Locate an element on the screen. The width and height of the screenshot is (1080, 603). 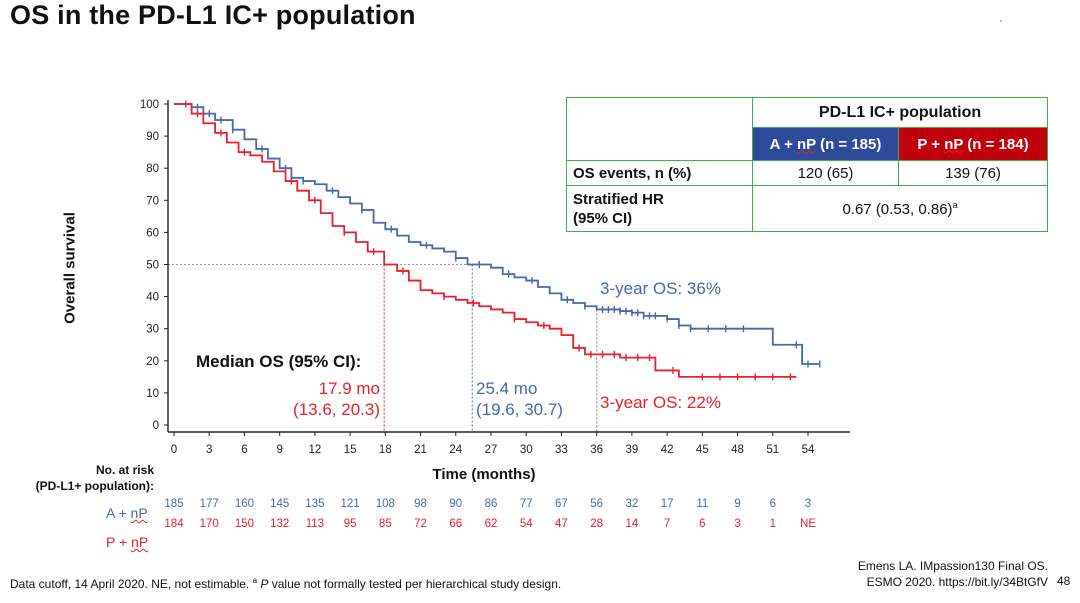
page-number: 48 is located at coordinates (1064, 581).